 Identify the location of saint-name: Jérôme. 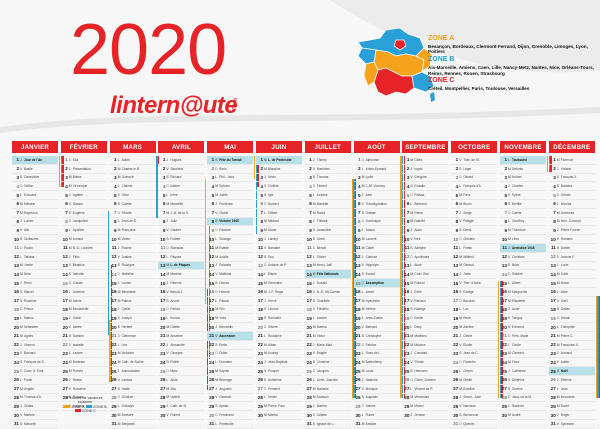
(420, 415).